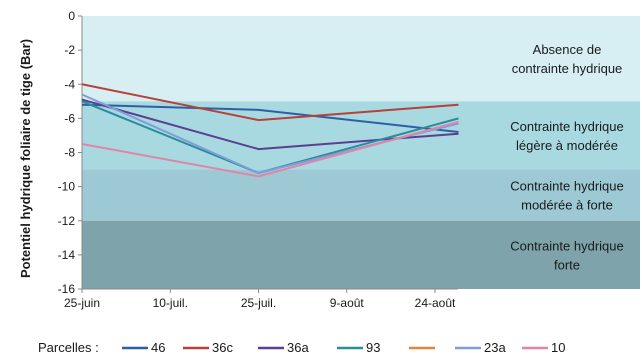 The height and width of the screenshot is (356, 642). Describe the element at coordinates (67, 187) in the screenshot. I see `y-tick-label: -10` at that location.